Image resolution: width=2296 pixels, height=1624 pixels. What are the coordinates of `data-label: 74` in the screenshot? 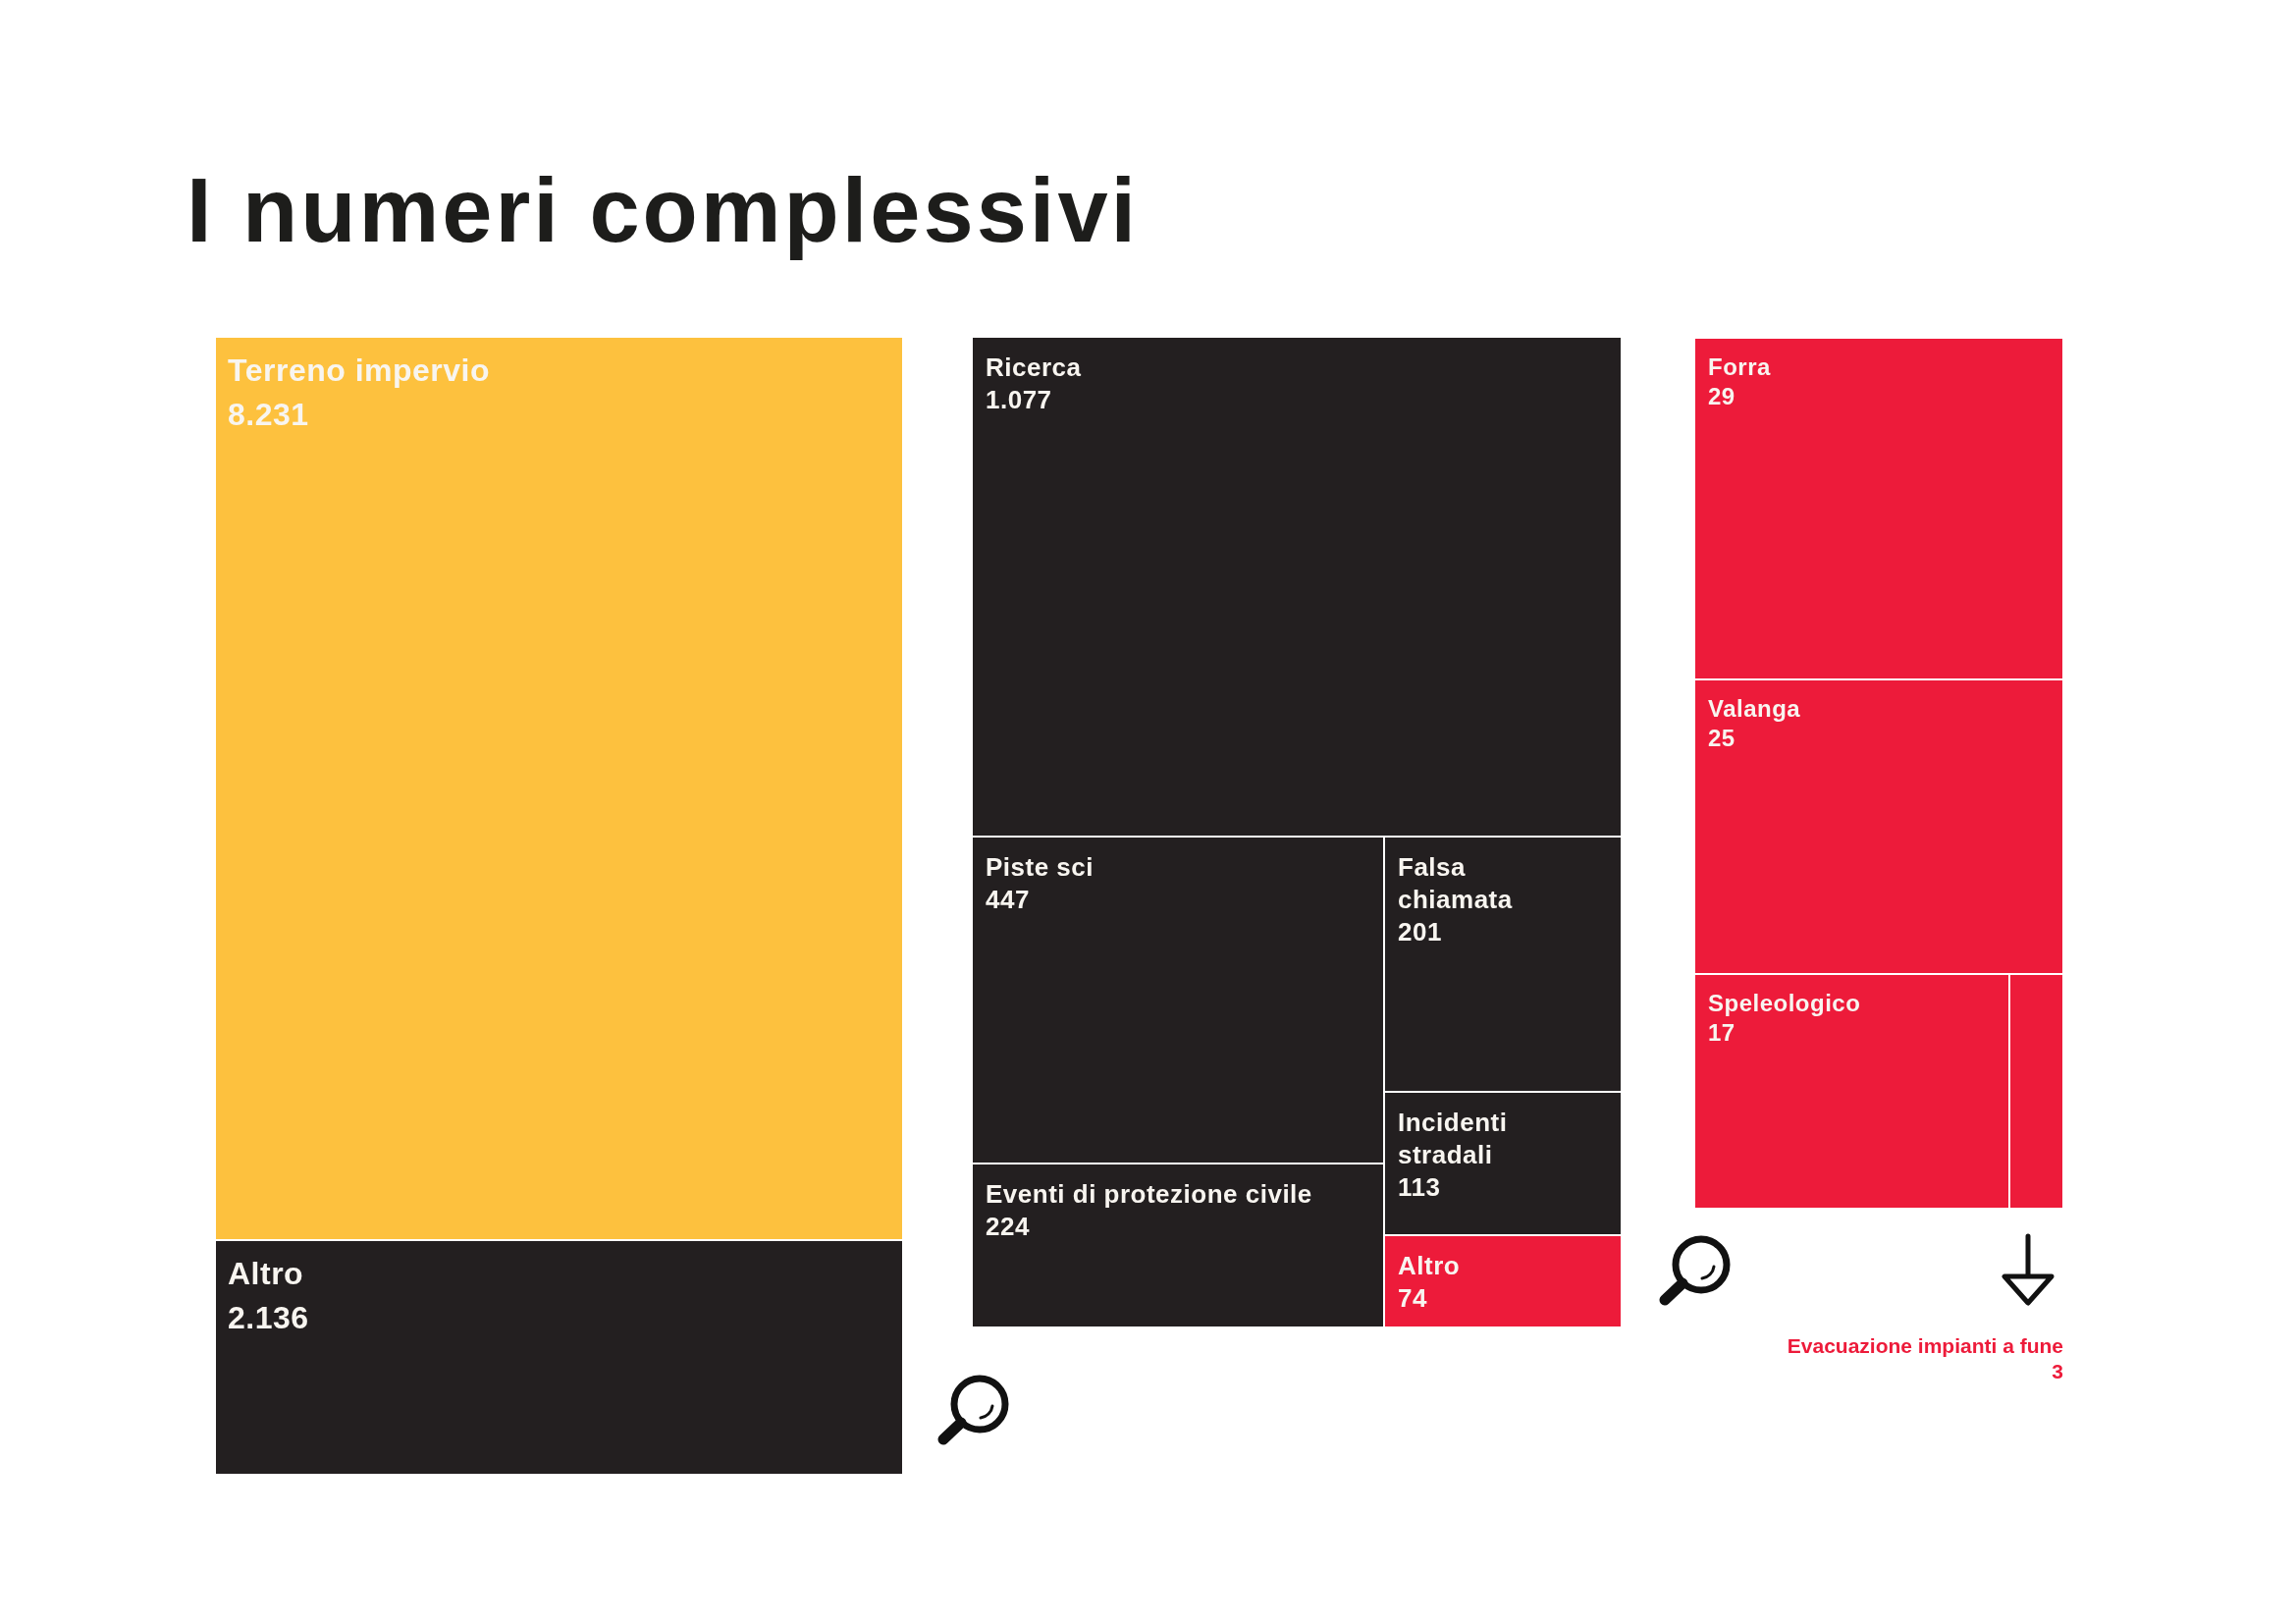 It's located at (1412, 1298).